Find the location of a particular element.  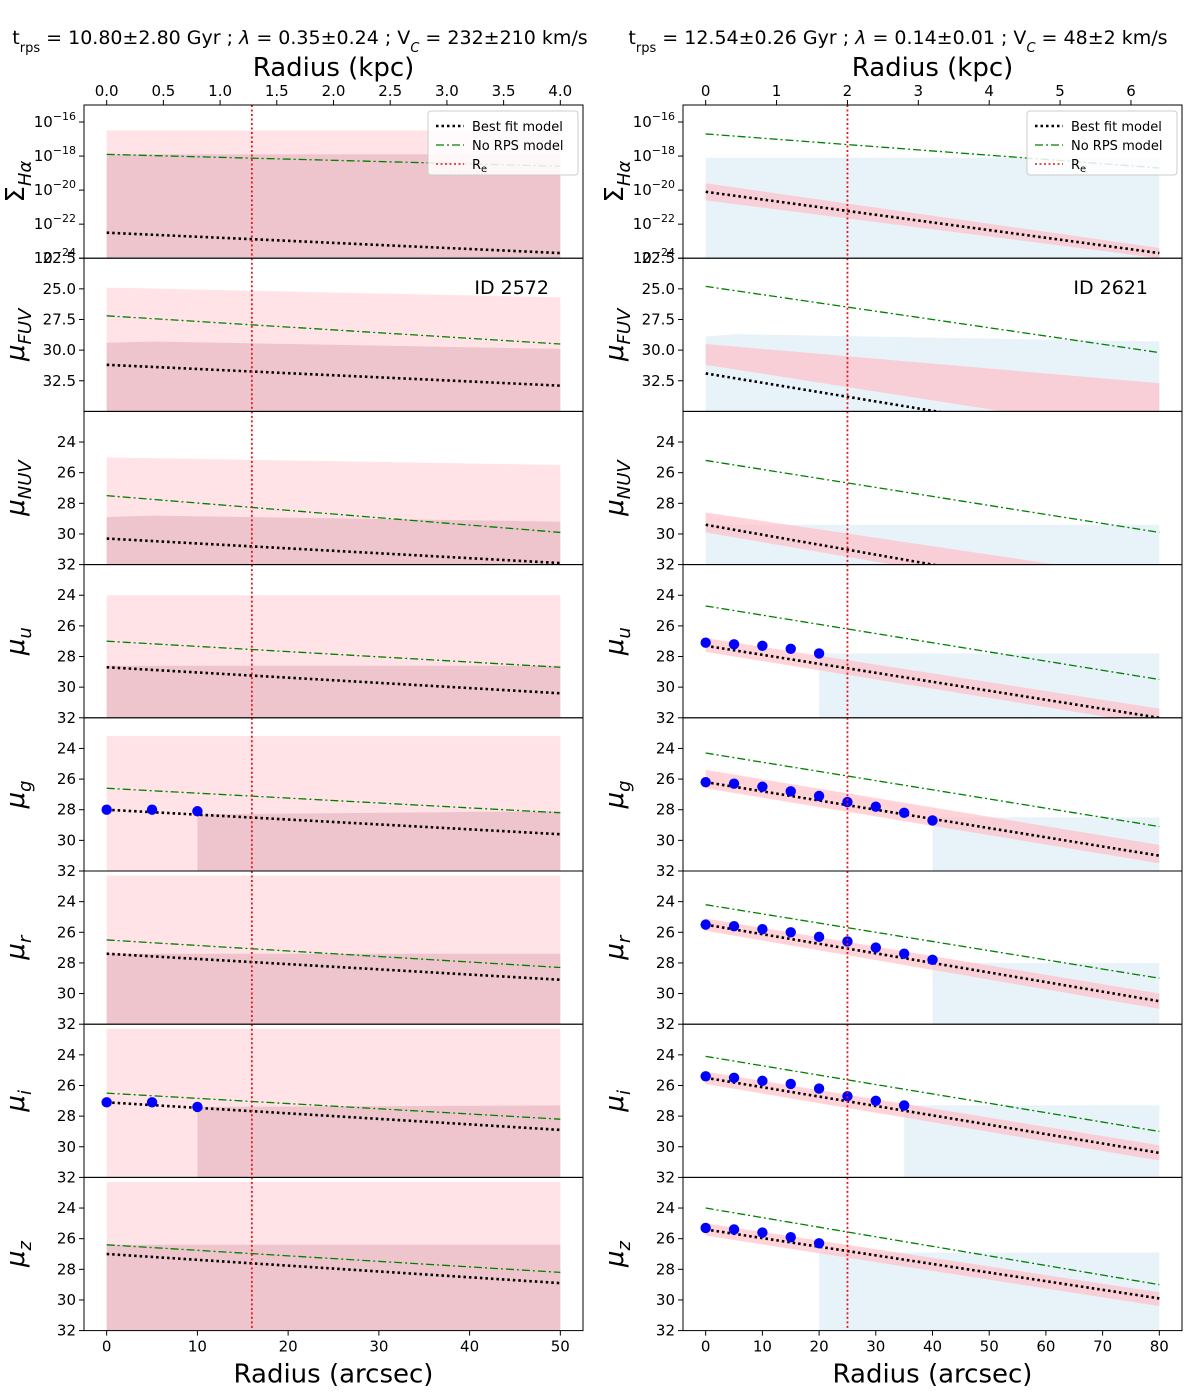

panel-z: 24 26 28 30 32 μz is located at coordinates (891, 1258).